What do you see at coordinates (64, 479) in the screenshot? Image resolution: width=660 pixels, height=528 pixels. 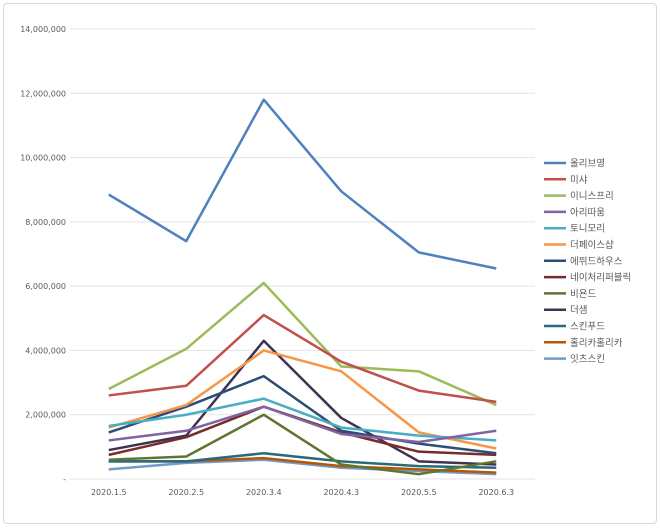 I see `y-tick-label: -` at bounding box center [64, 479].